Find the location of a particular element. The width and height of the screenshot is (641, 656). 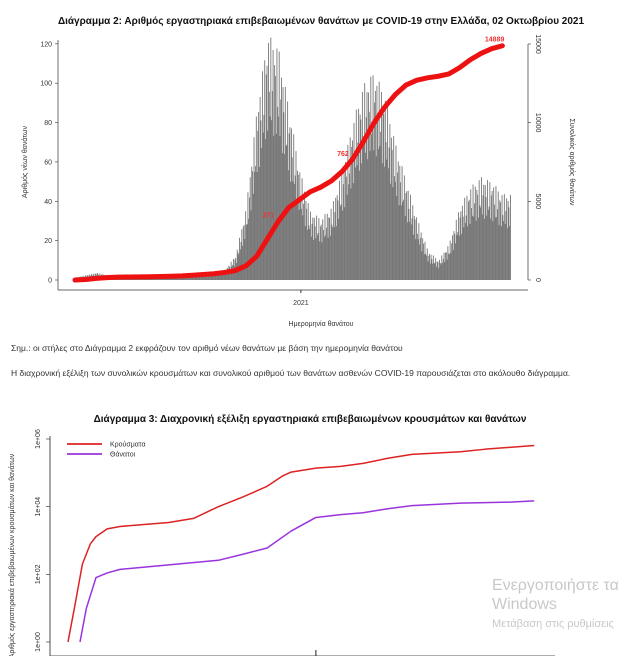

y-tick-label: 80 is located at coordinates (48, 123).